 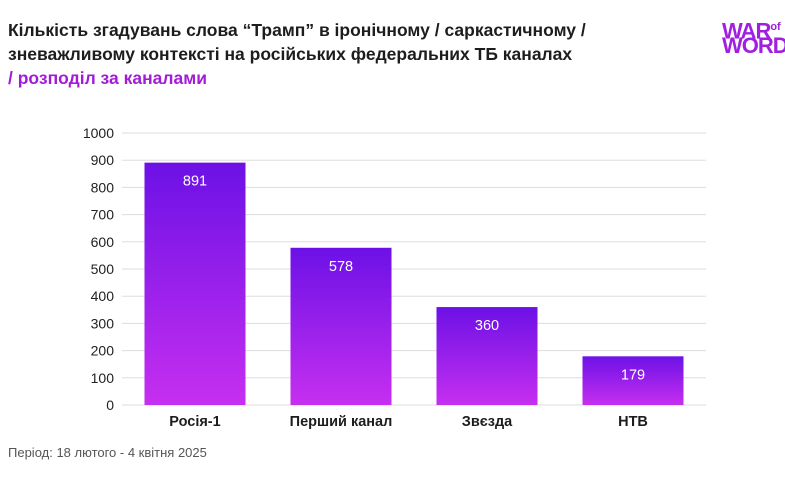 I want to click on y-tick-label: 900, so click(x=103, y=160).